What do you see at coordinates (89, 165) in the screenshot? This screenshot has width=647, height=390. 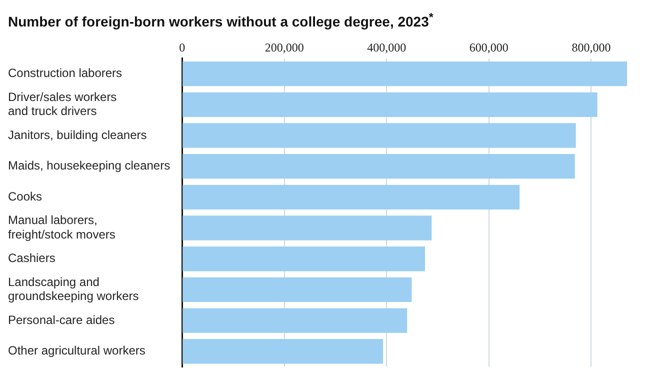 I see `y-tick-label: Maids, housekeeping cleaners` at bounding box center [89, 165].